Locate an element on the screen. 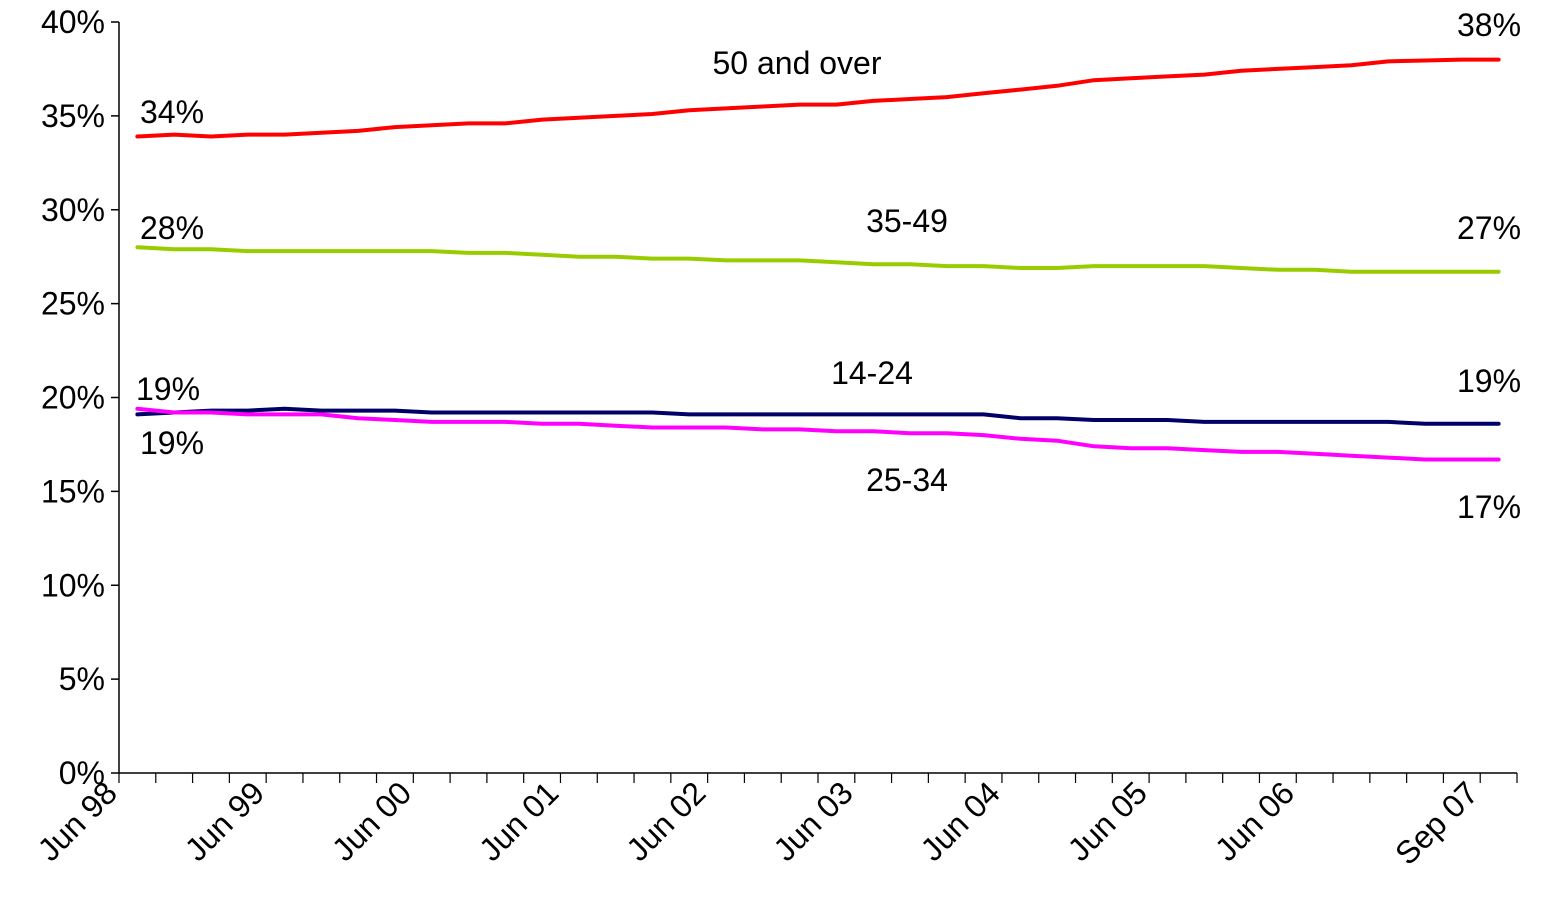 The height and width of the screenshot is (911, 1548). y-tick-label: 5% is located at coordinates (82, 679).